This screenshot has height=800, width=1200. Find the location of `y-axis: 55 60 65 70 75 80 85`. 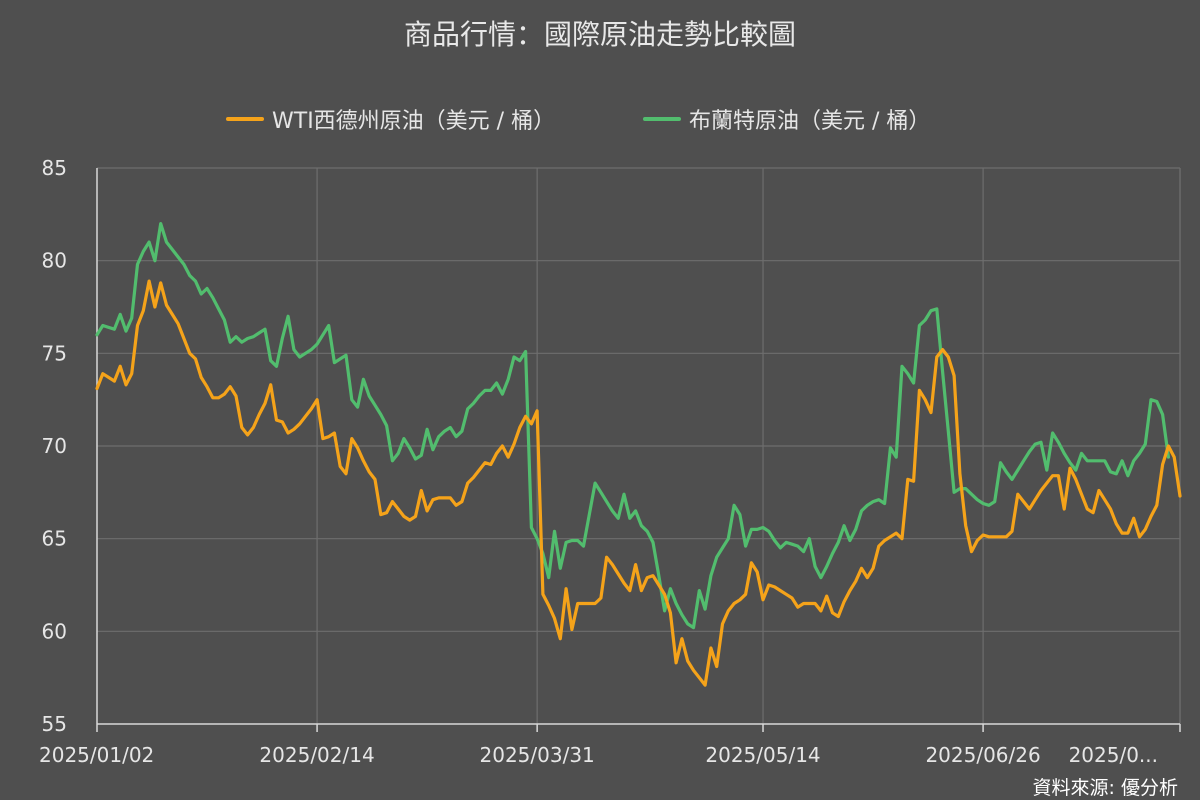

y-axis: 55 60 65 70 75 80 85 is located at coordinates (70, 446).